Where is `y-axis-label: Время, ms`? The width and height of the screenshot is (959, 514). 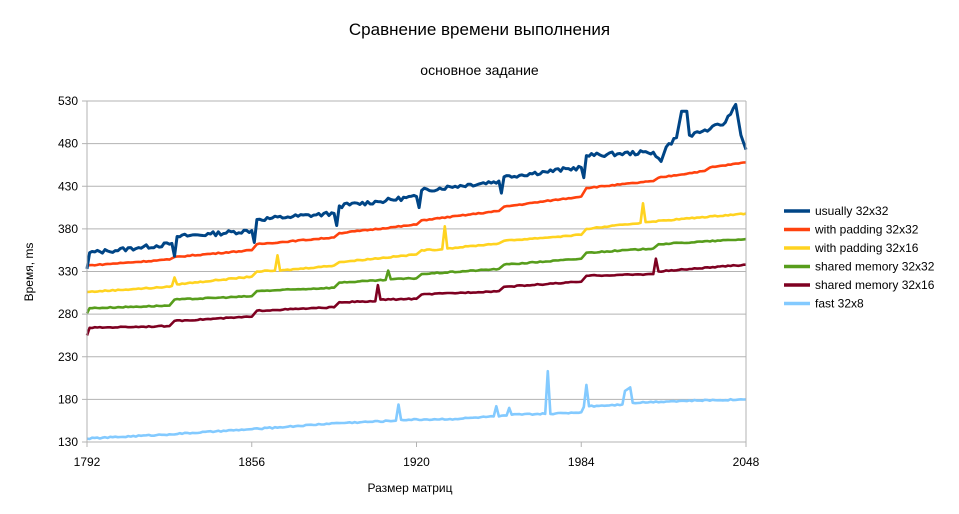 y-axis-label: Время, ms is located at coordinates (29, 272).